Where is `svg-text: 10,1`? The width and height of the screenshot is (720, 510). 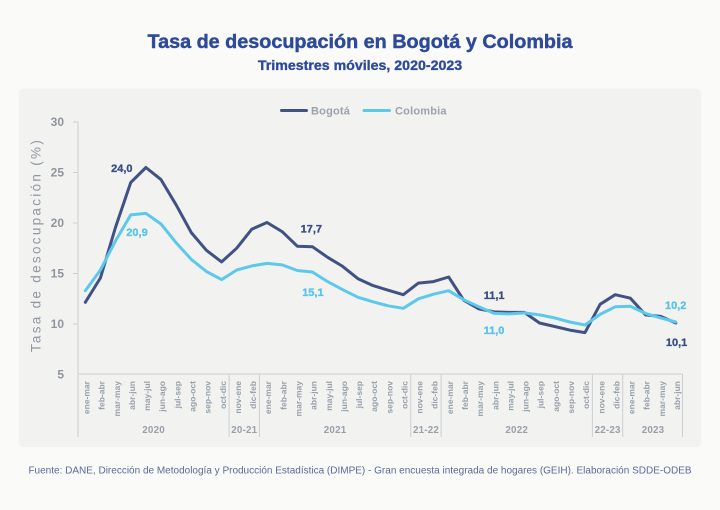 svg-text: 10,1 is located at coordinates (676, 343).